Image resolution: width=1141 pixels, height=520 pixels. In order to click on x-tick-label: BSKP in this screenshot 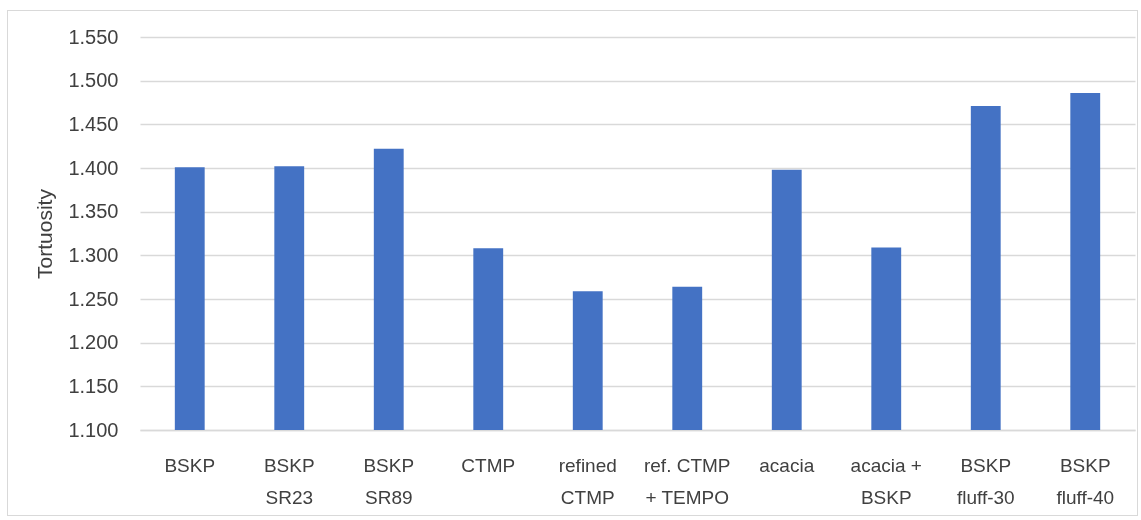, I will do `click(190, 465)`.